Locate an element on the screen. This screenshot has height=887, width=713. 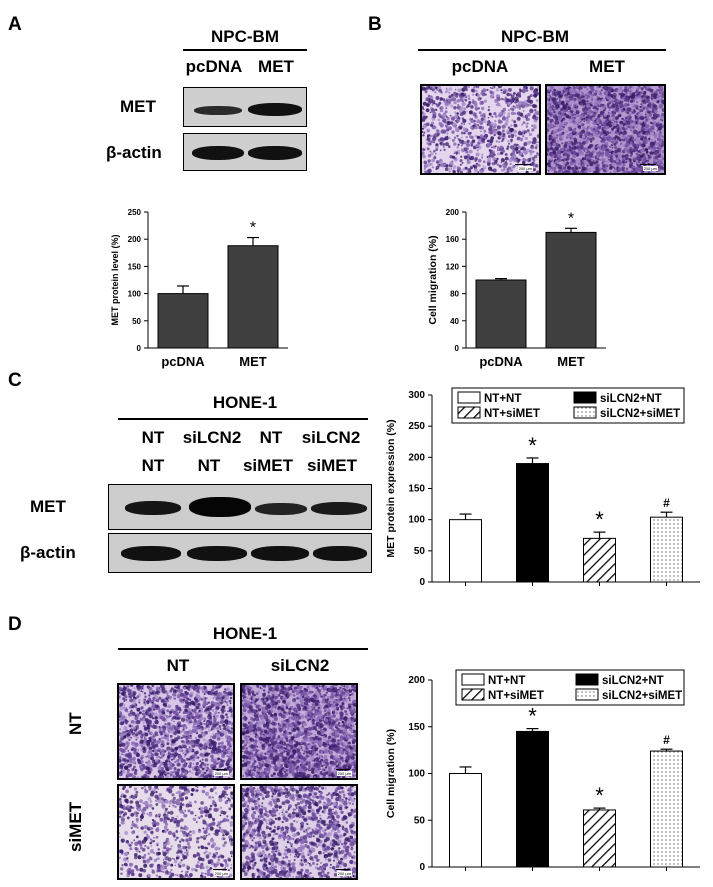
band is located at coordinates (275, 109).